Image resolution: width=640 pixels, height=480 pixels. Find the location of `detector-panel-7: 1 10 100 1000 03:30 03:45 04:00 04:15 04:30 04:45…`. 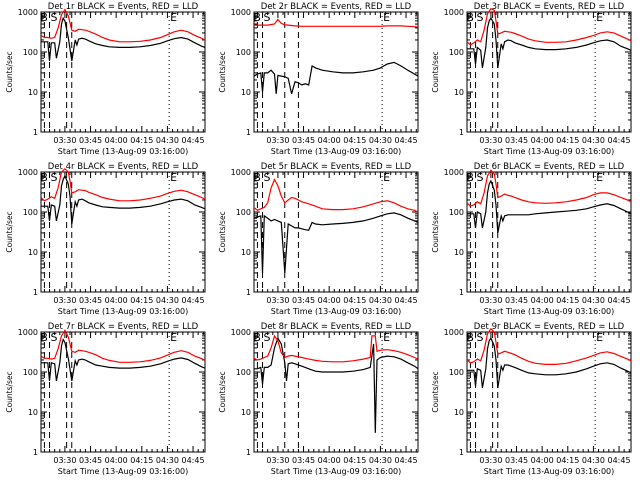

detector-panel-7: 1 10 100 1000 03:30 03:45 04:00 04:15 04:30 04:45… is located at coordinates (106, 400).